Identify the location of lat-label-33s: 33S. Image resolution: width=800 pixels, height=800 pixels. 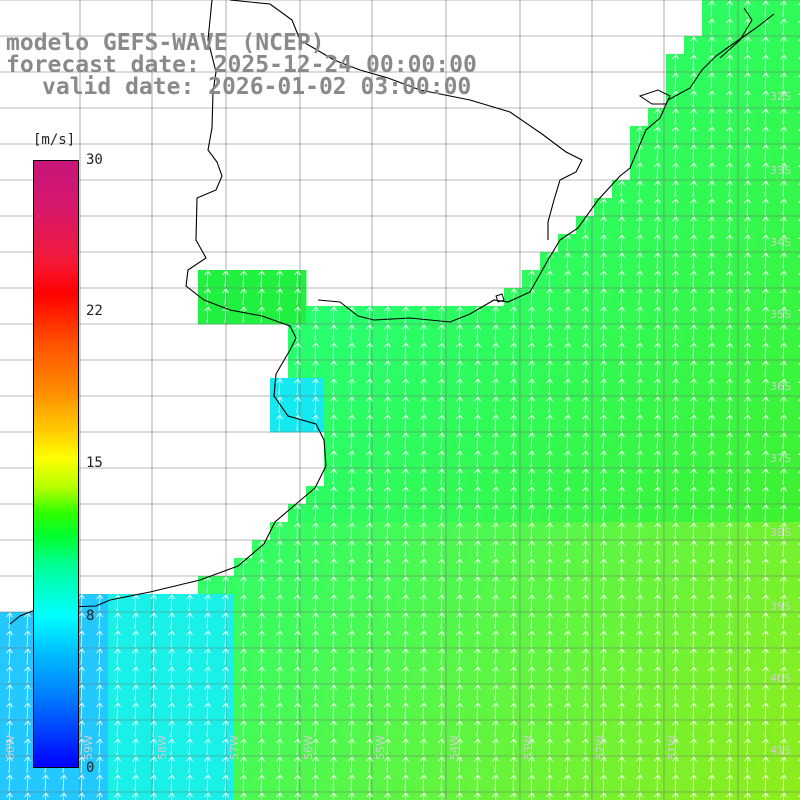
(780, 170).